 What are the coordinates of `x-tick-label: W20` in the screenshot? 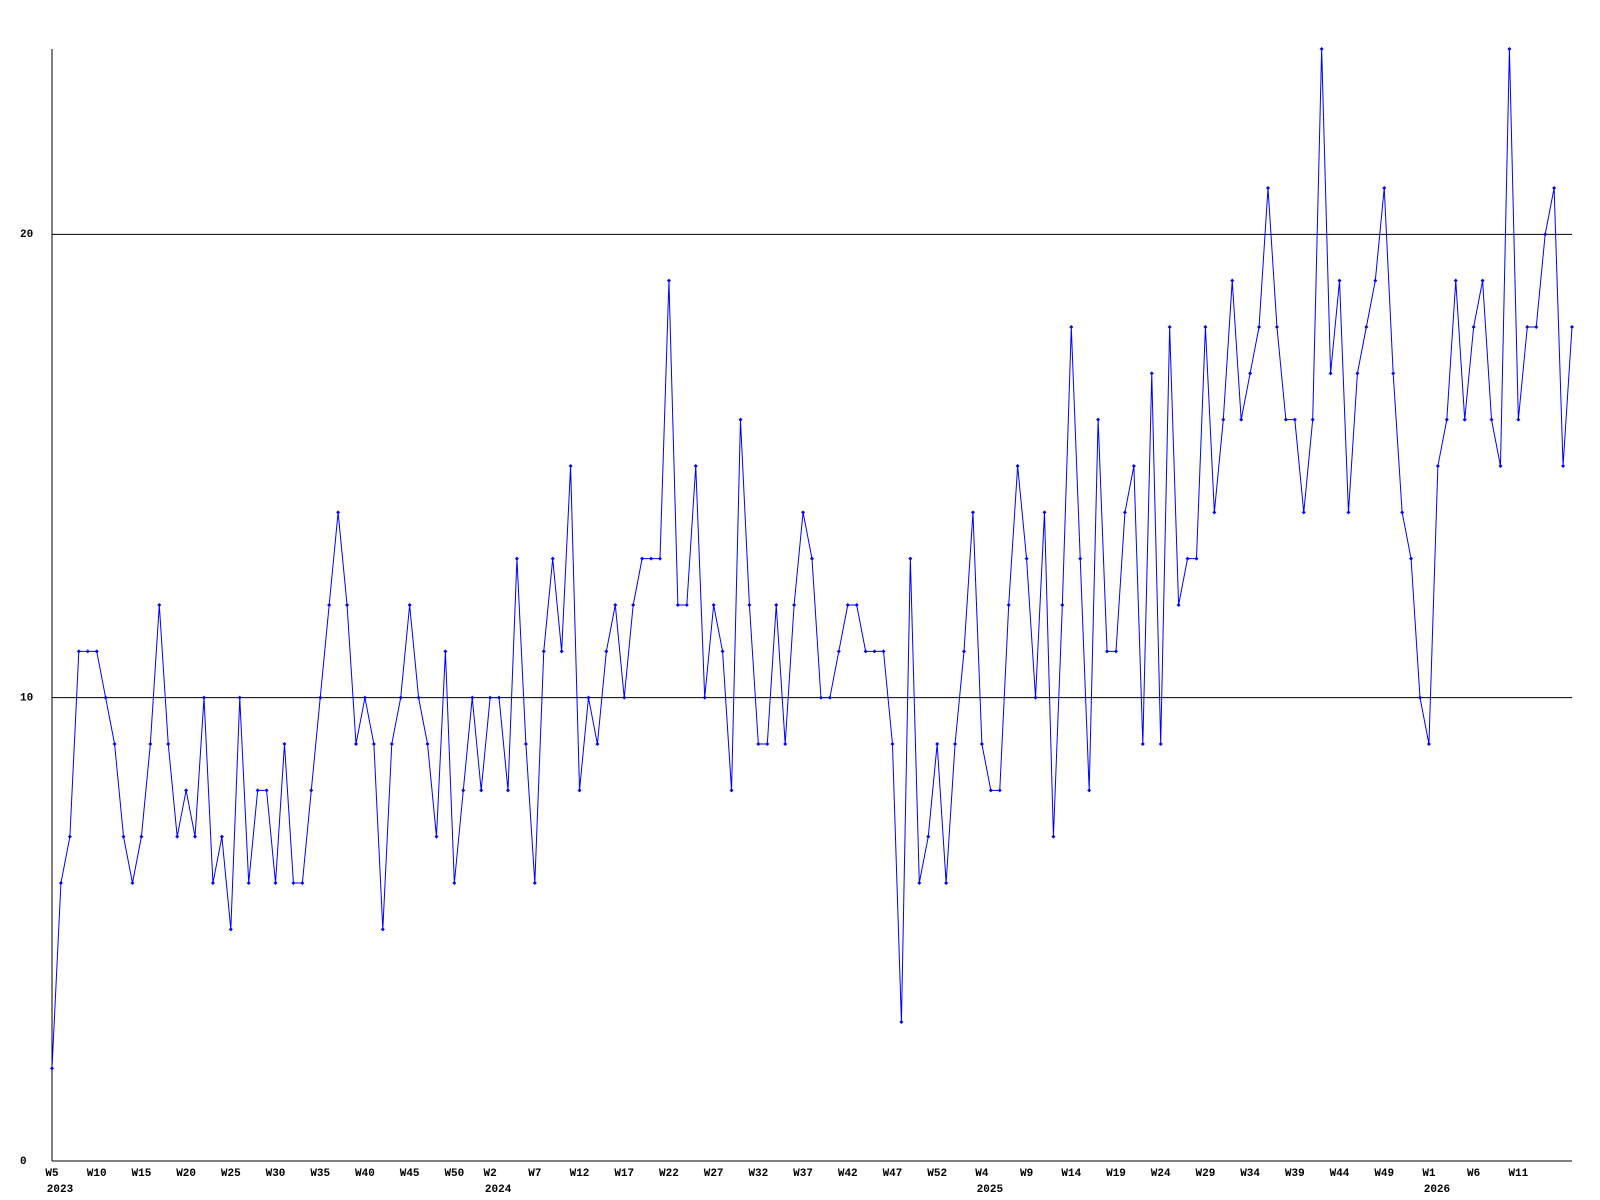 It's located at (186, 1174).